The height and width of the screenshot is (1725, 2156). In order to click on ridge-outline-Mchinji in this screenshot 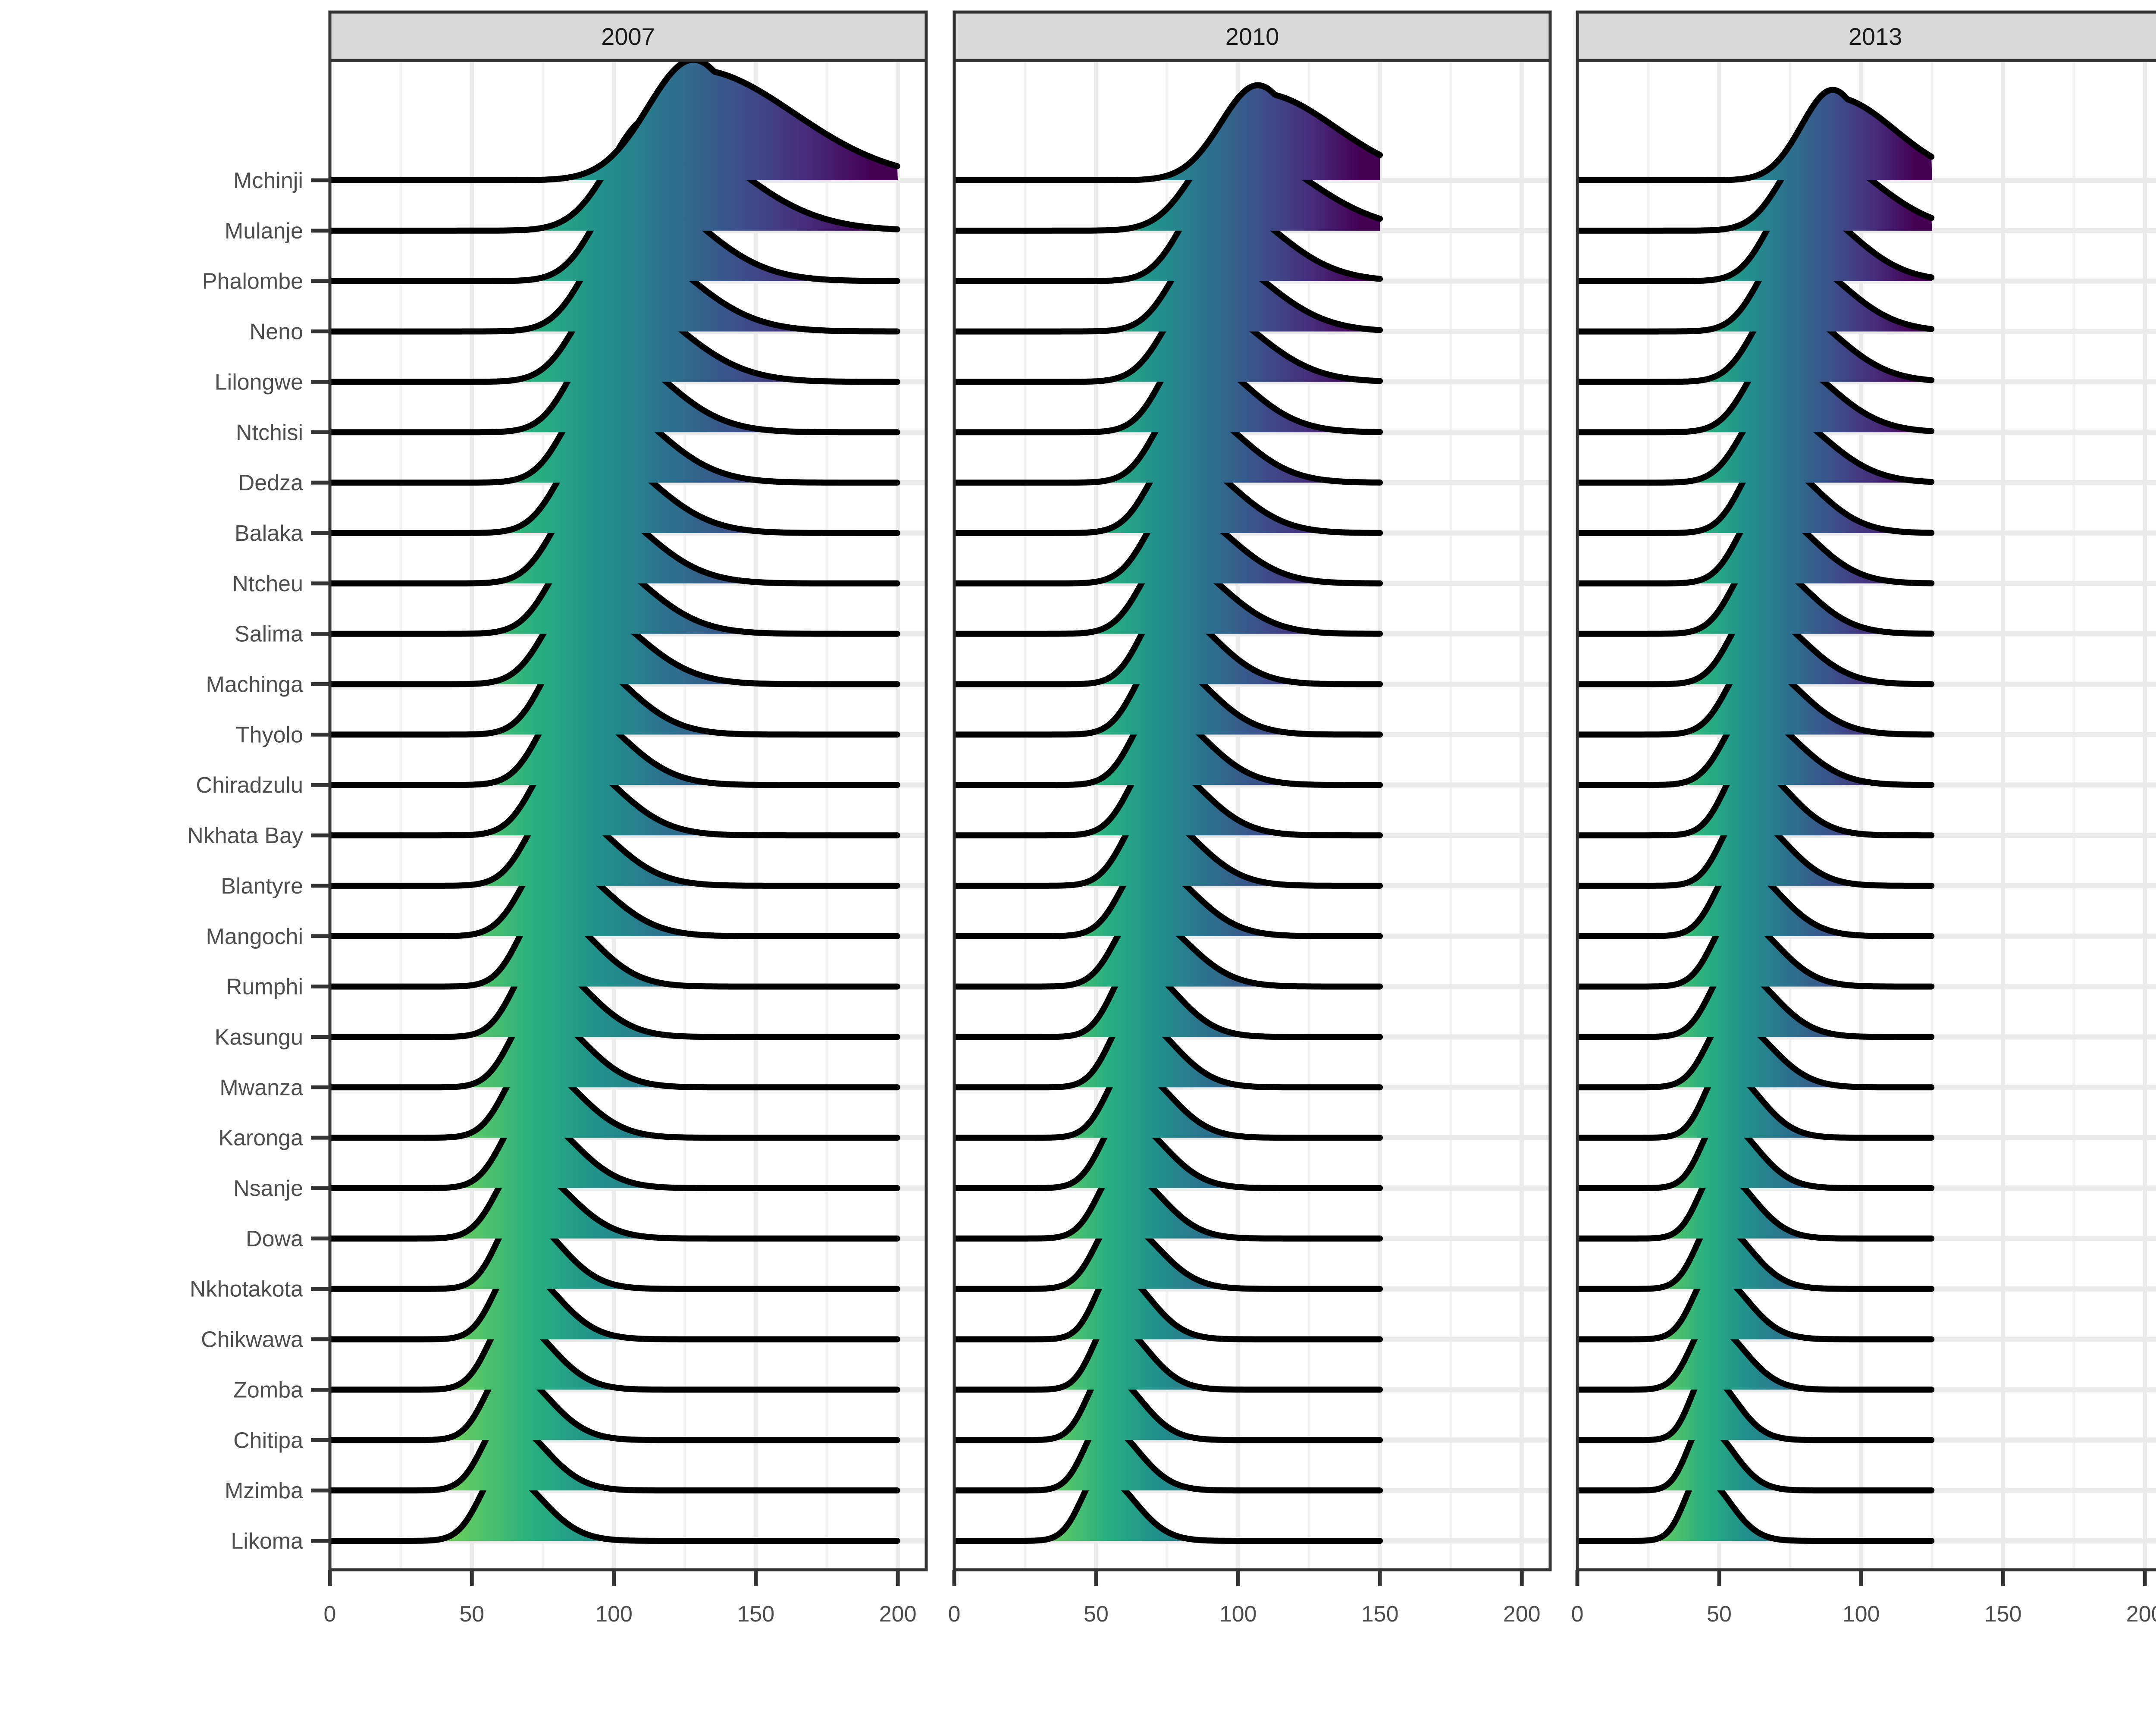, I will do `click(1168, 132)`.